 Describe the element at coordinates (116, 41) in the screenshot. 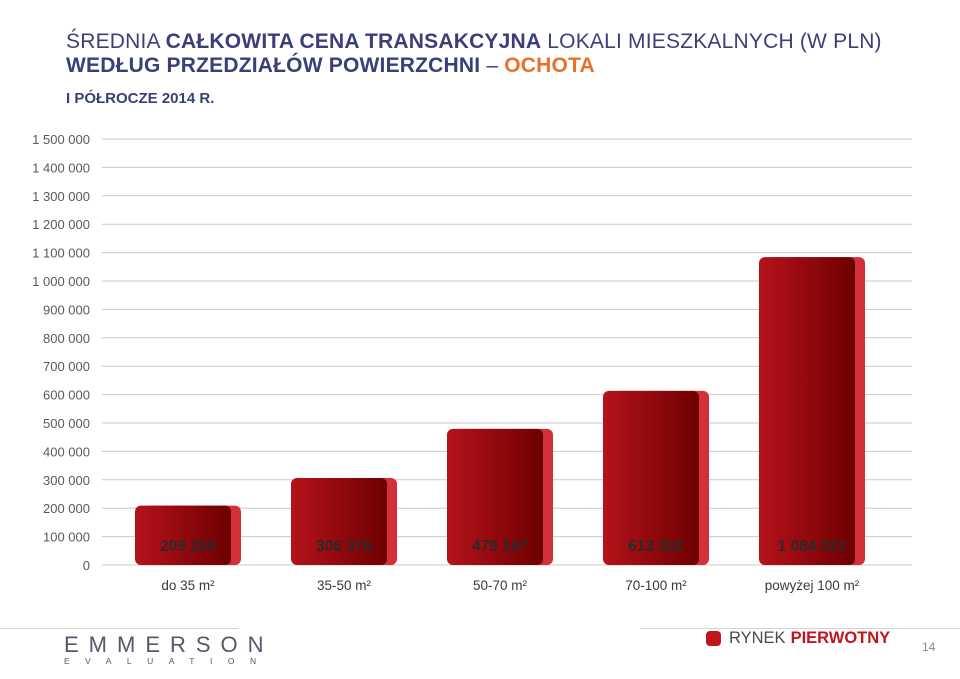

I see `title-part-1: Średnia` at that location.